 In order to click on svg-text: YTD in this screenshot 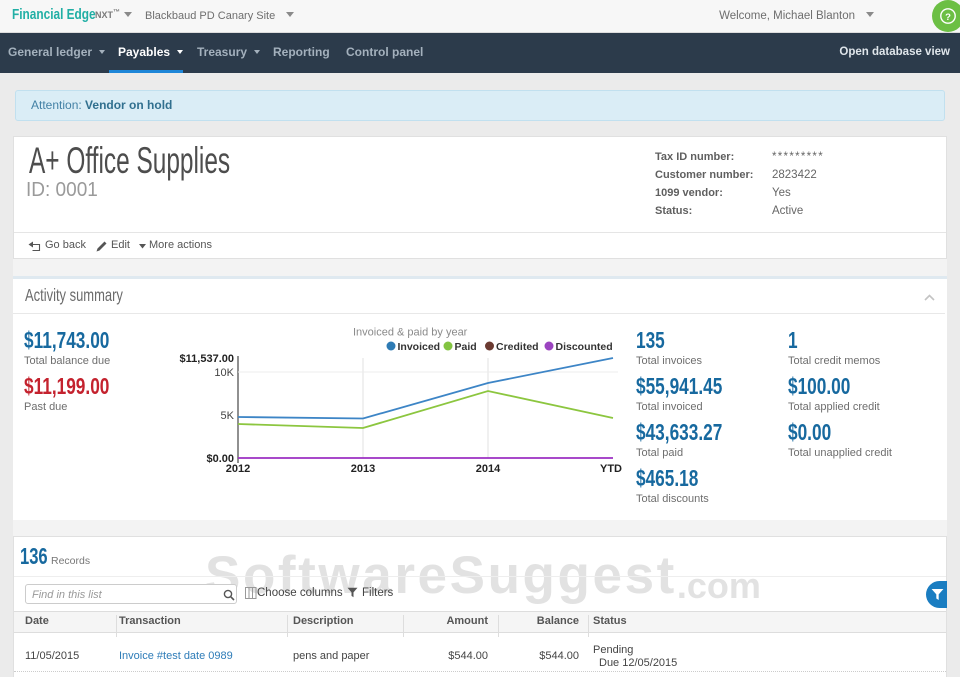, I will do `click(611, 469)`.